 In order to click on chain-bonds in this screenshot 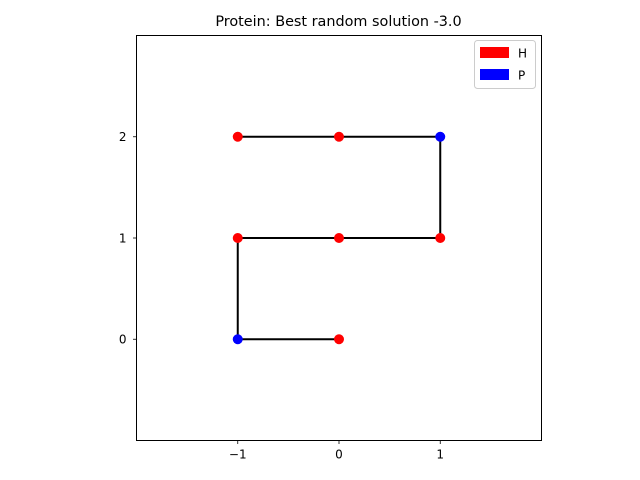, I will do `click(339, 238)`.